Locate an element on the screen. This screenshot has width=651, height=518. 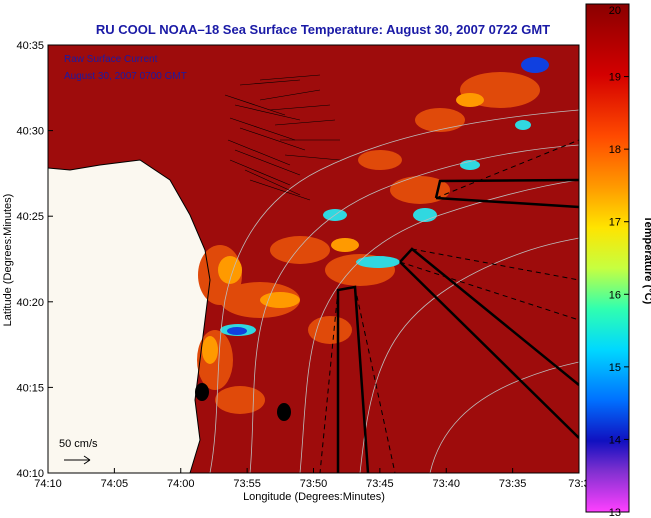
colorbar-ticks: 20 19 18 17 16 15 14 13 is located at coordinates (619, 260).